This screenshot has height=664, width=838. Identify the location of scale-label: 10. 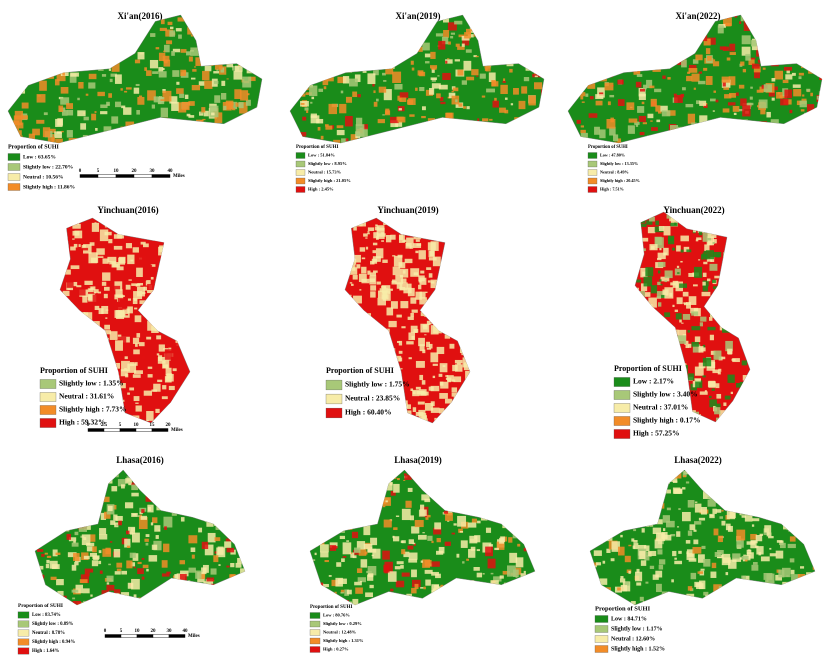
(137, 425).